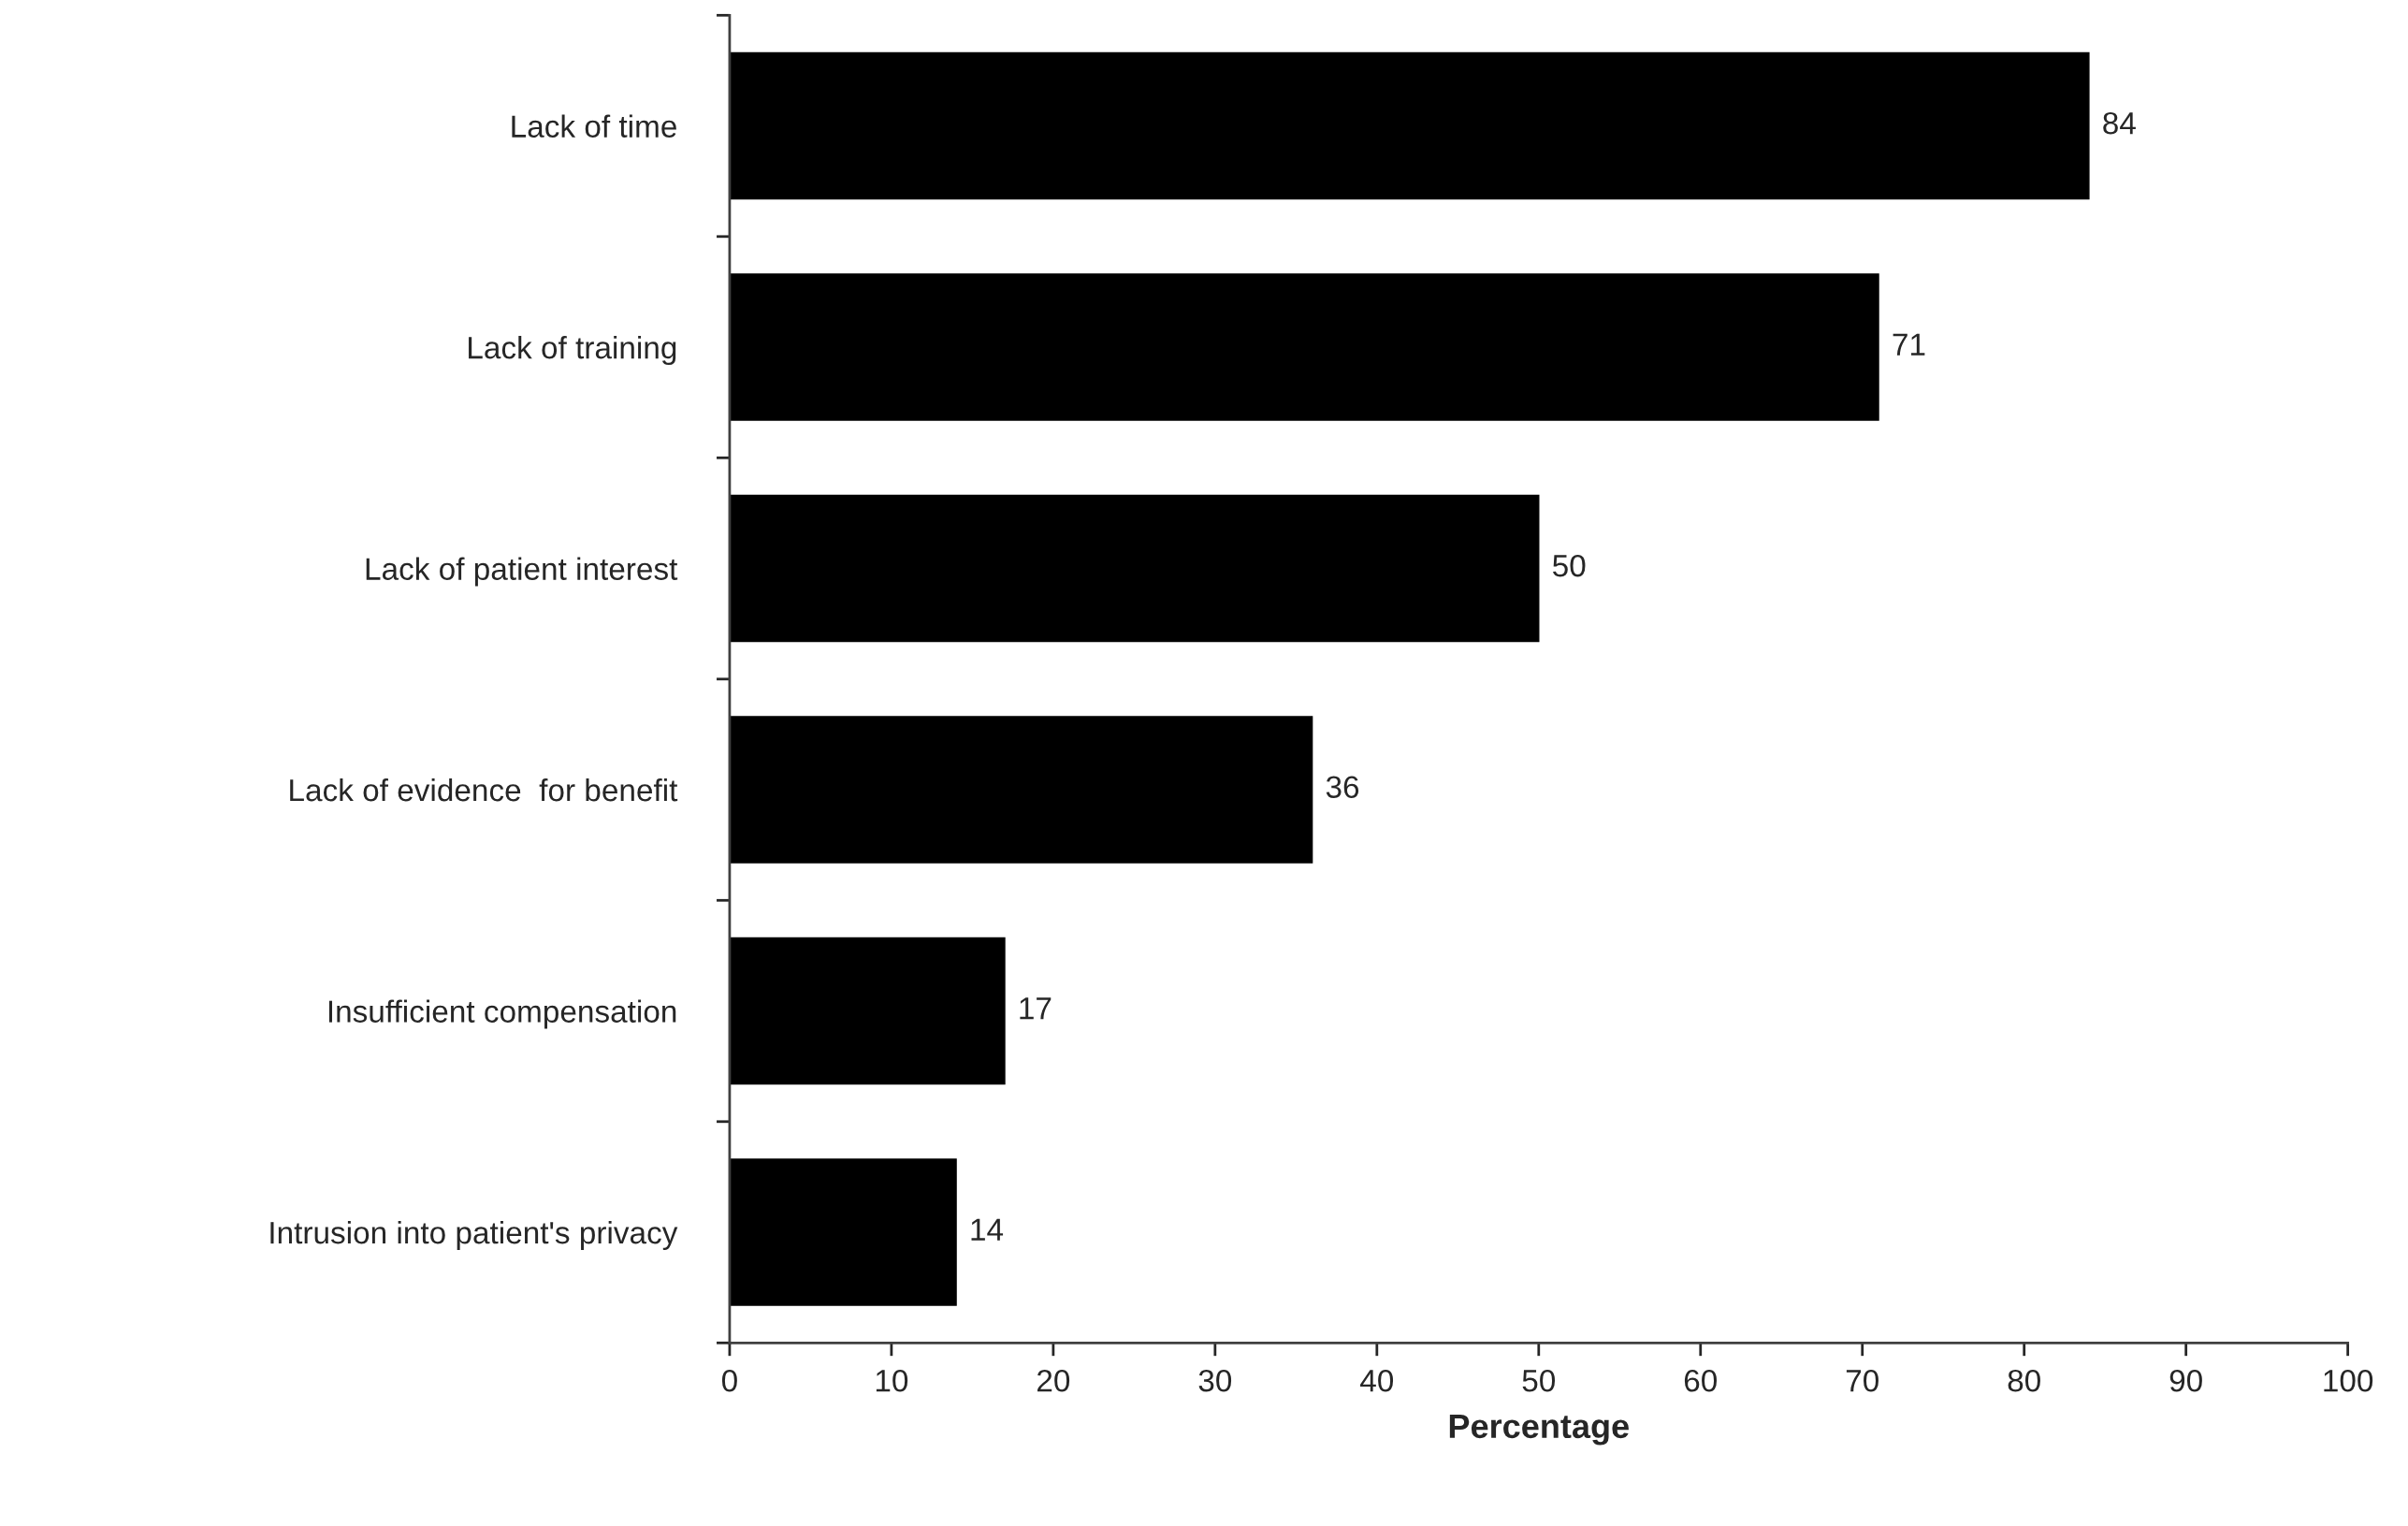 The width and height of the screenshot is (2408, 1526). What do you see at coordinates (1570, 565) in the screenshot?
I see `data-label: 50` at bounding box center [1570, 565].